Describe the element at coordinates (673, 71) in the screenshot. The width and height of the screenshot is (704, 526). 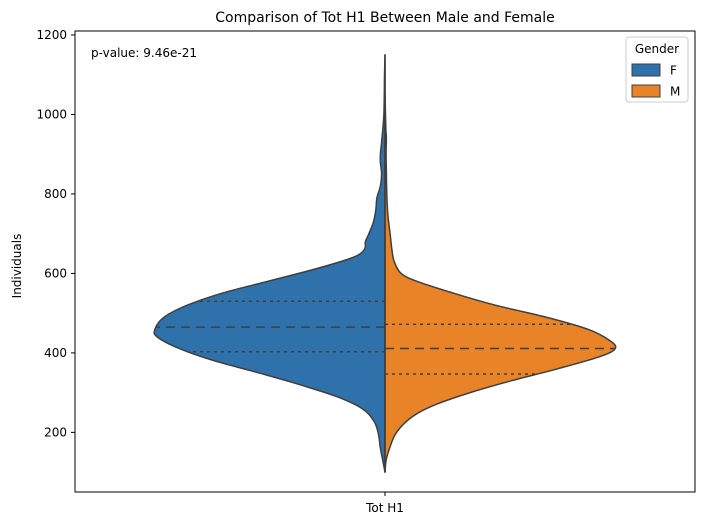
I see `legend-label-f: F` at that location.